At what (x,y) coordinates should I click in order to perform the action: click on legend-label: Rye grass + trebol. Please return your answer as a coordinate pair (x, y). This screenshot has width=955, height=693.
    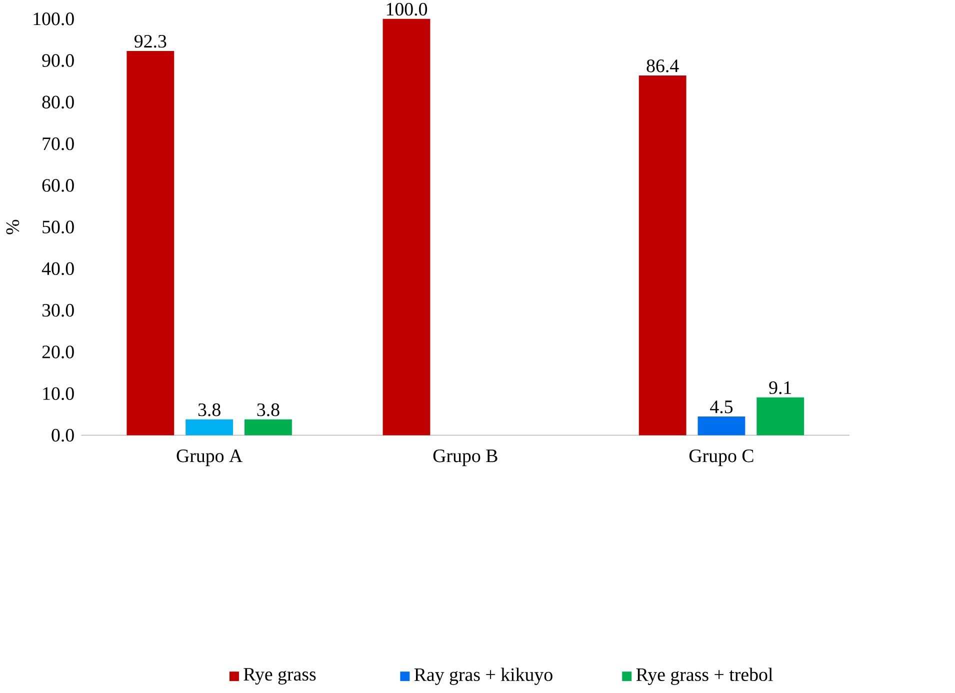
    Looking at the image, I should click on (704, 676).